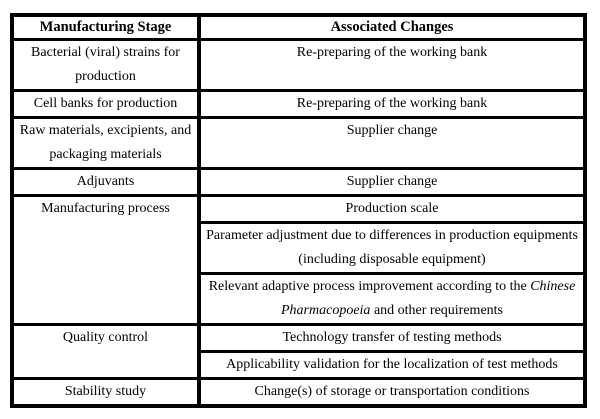 The image size is (600, 419). What do you see at coordinates (436, 310) in the screenshot?
I see `change-text-post: and other requirements` at bounding box center [436, 310].